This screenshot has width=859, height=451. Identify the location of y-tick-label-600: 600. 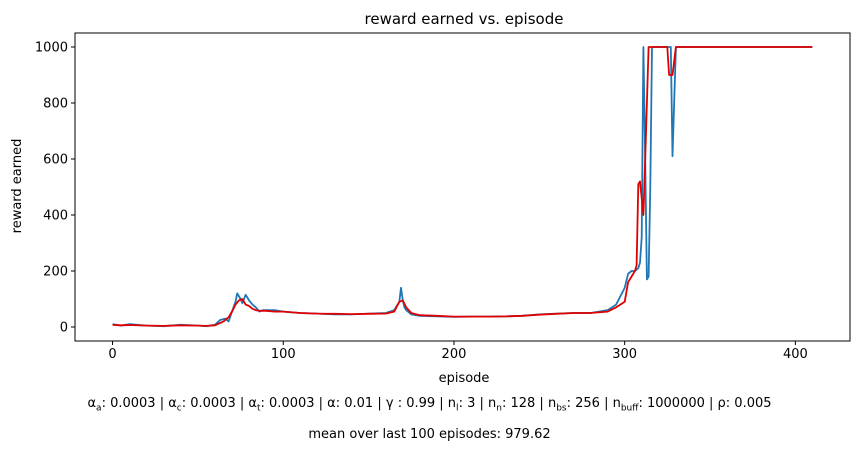
(55, 160).